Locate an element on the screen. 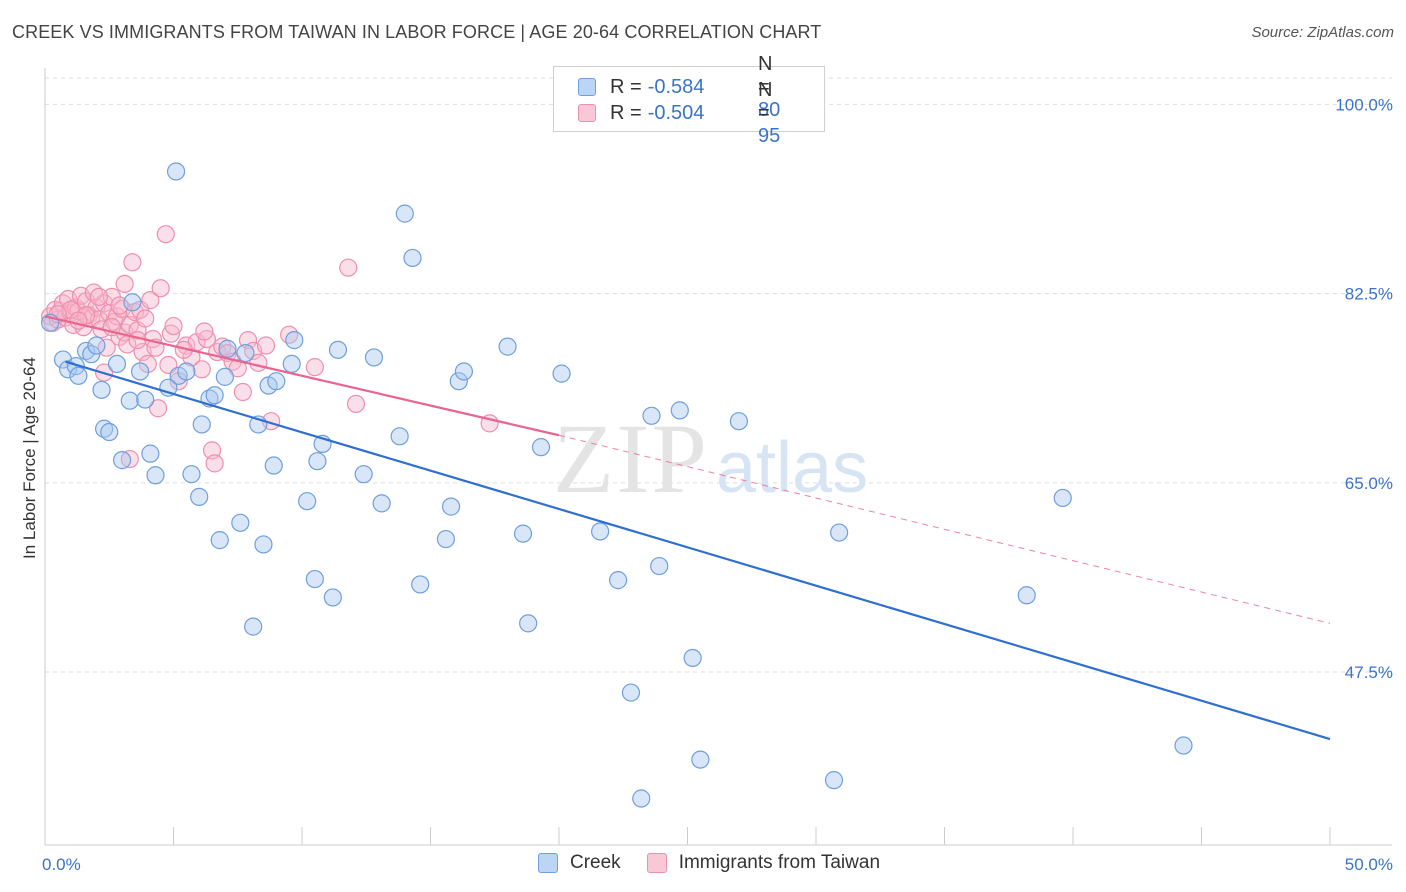  r-value: -0.584 is located at coordinates (676, 86).